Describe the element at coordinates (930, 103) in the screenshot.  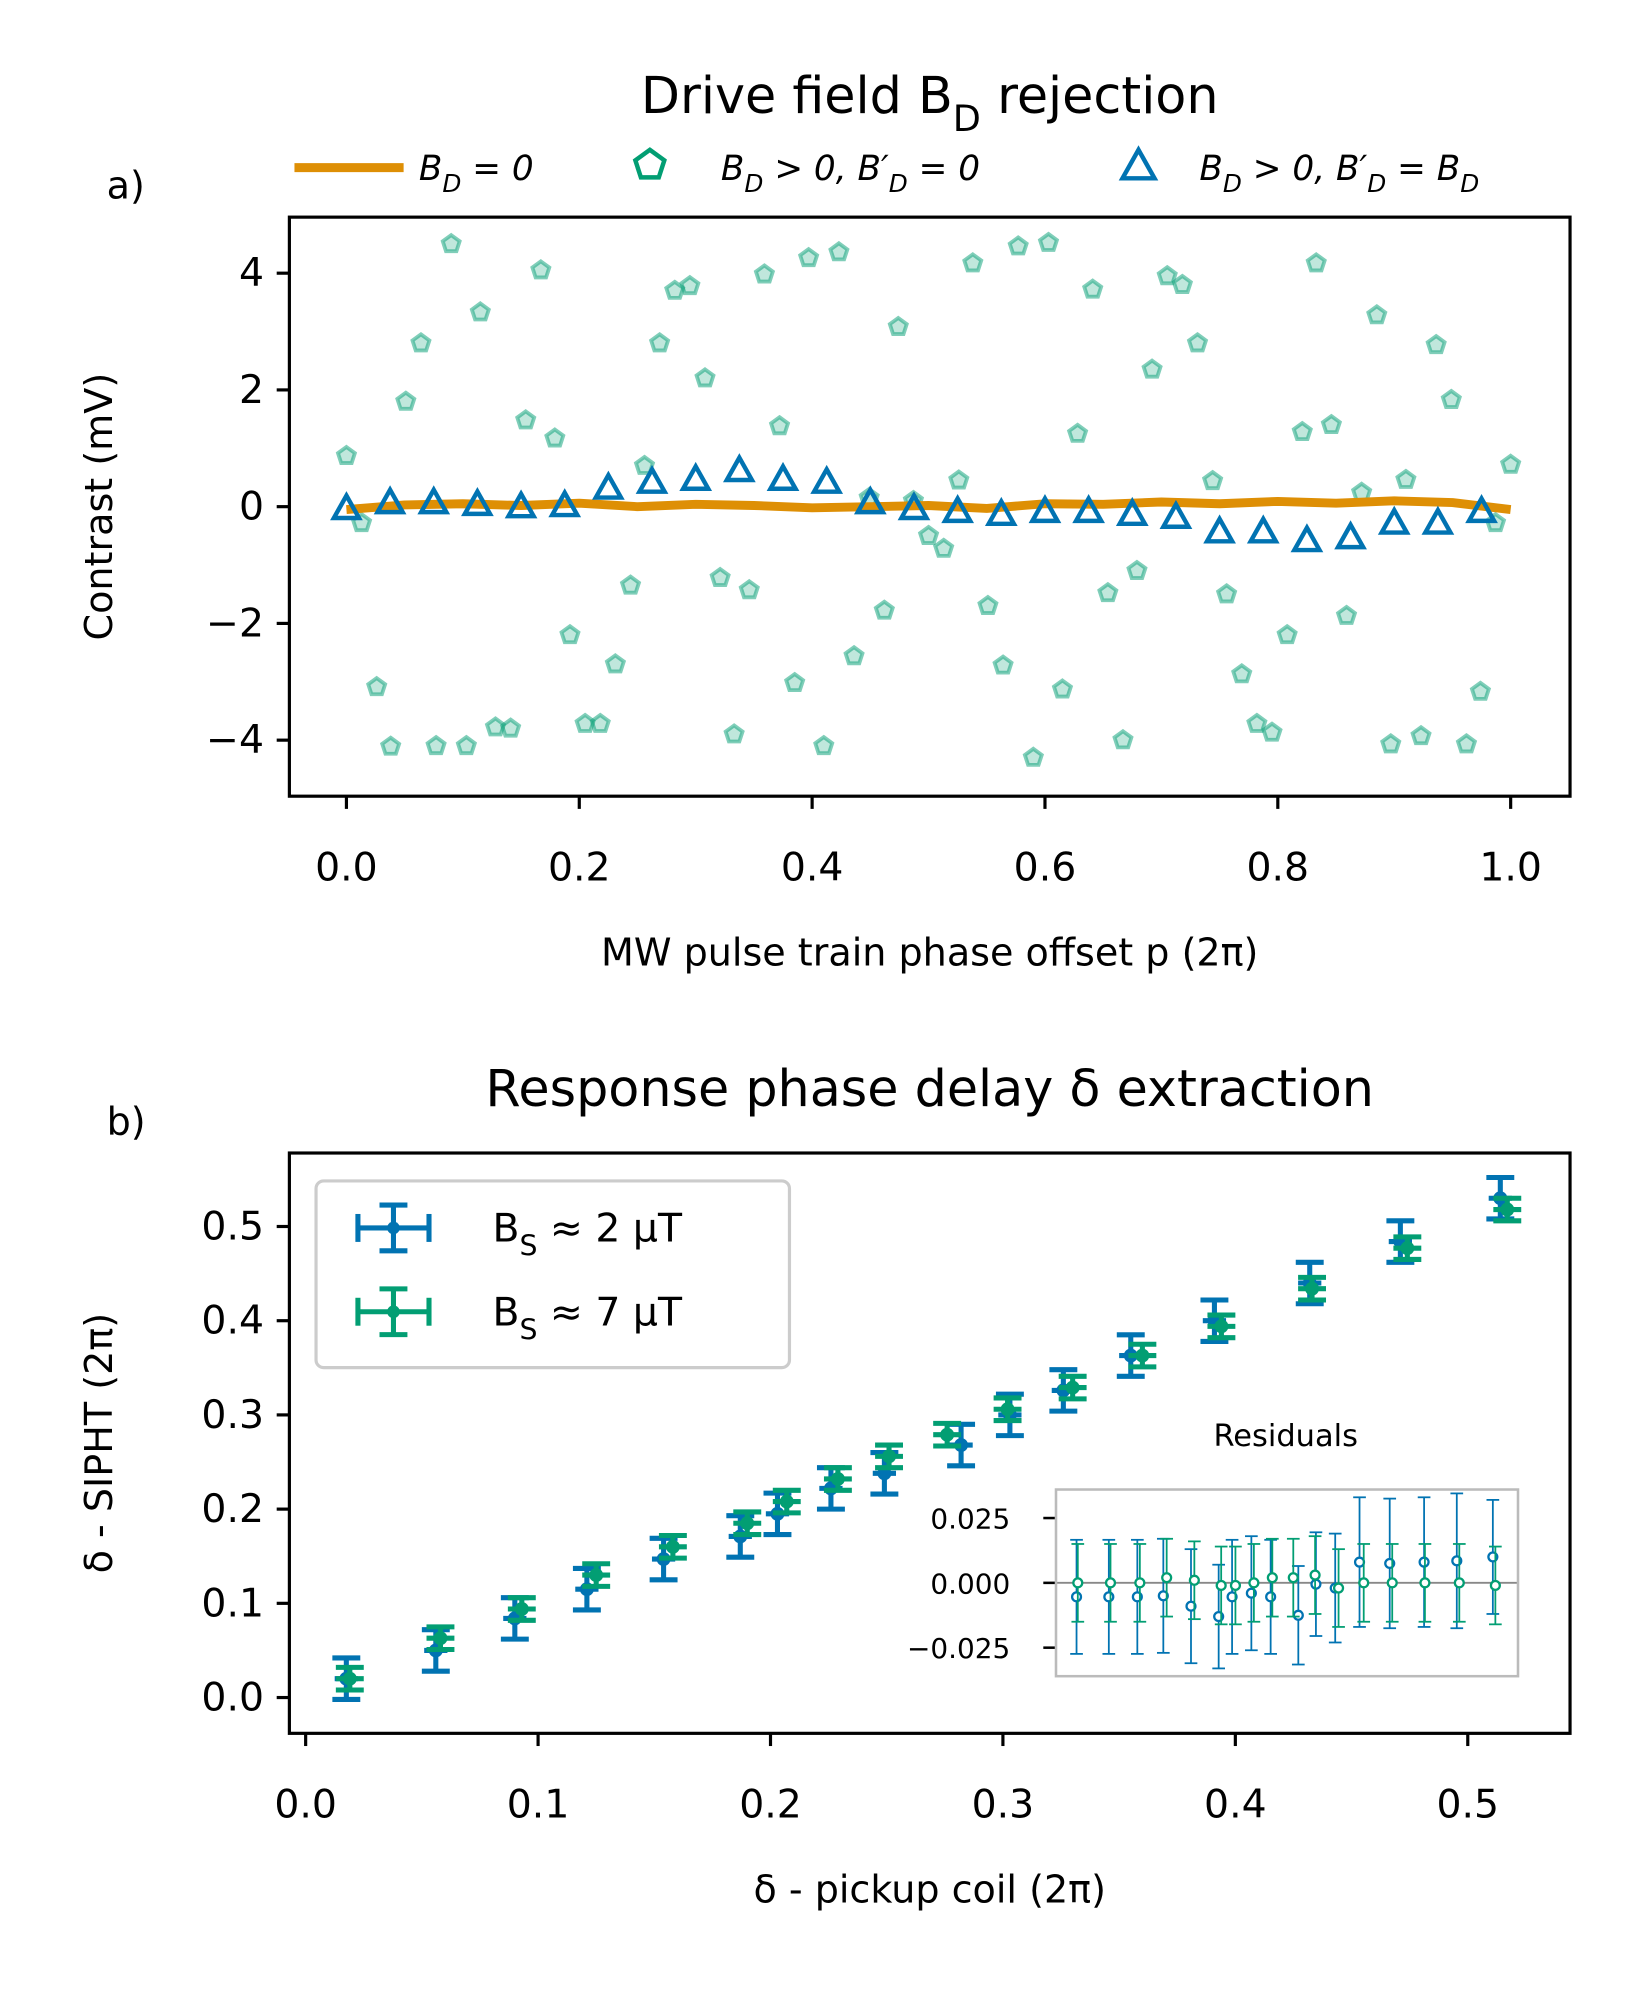
I see `chart-title: Drive field BD rejection` at that location.